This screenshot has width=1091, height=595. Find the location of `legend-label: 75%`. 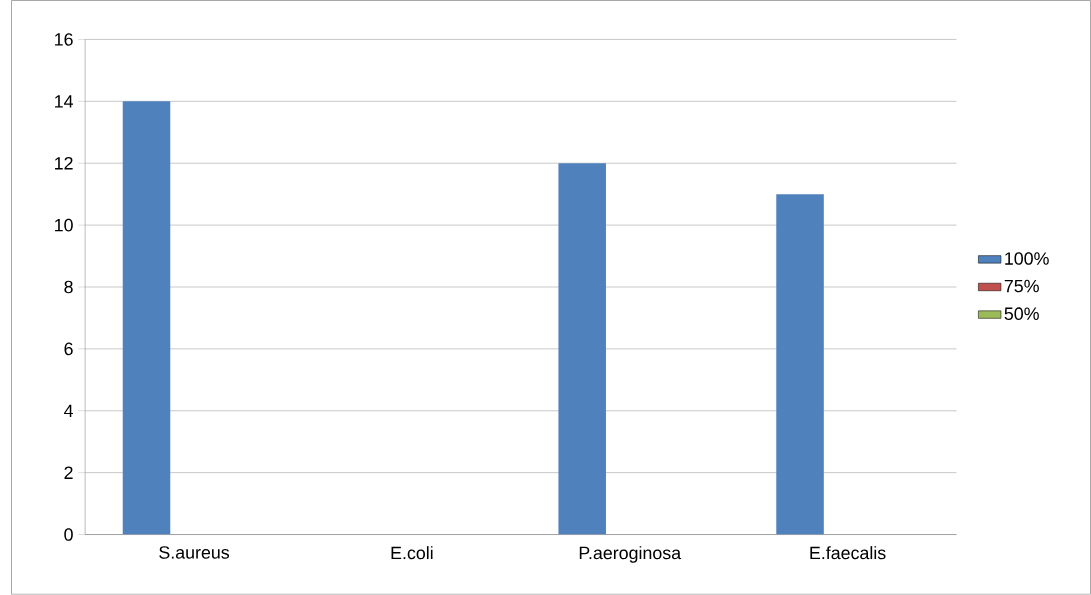

legend-label: 75% is located at coordinates (1021, 286).